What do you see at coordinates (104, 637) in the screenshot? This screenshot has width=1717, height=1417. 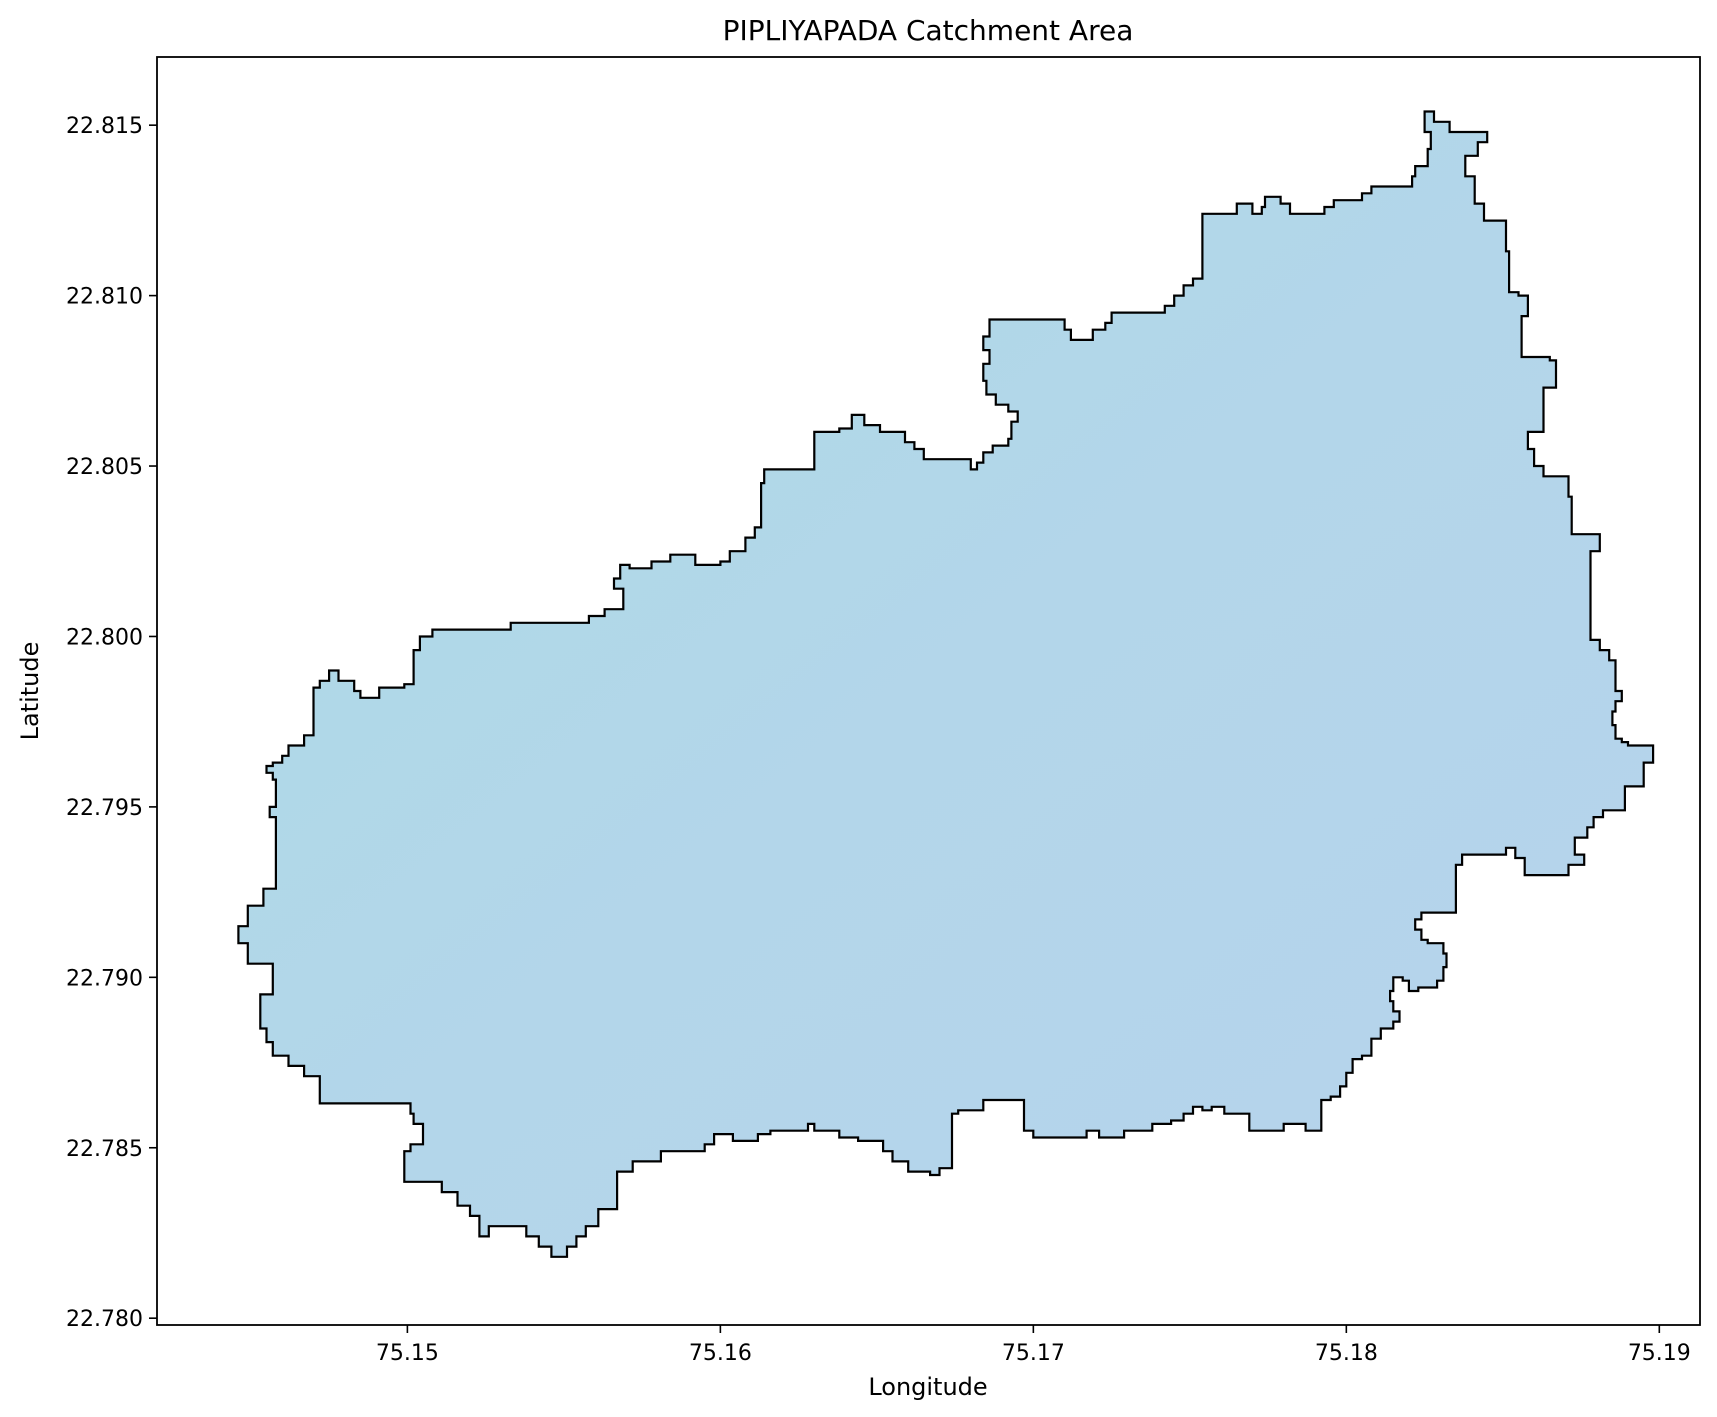 I see `y-tick-label: 22.800` at bounding box center [104, 637].